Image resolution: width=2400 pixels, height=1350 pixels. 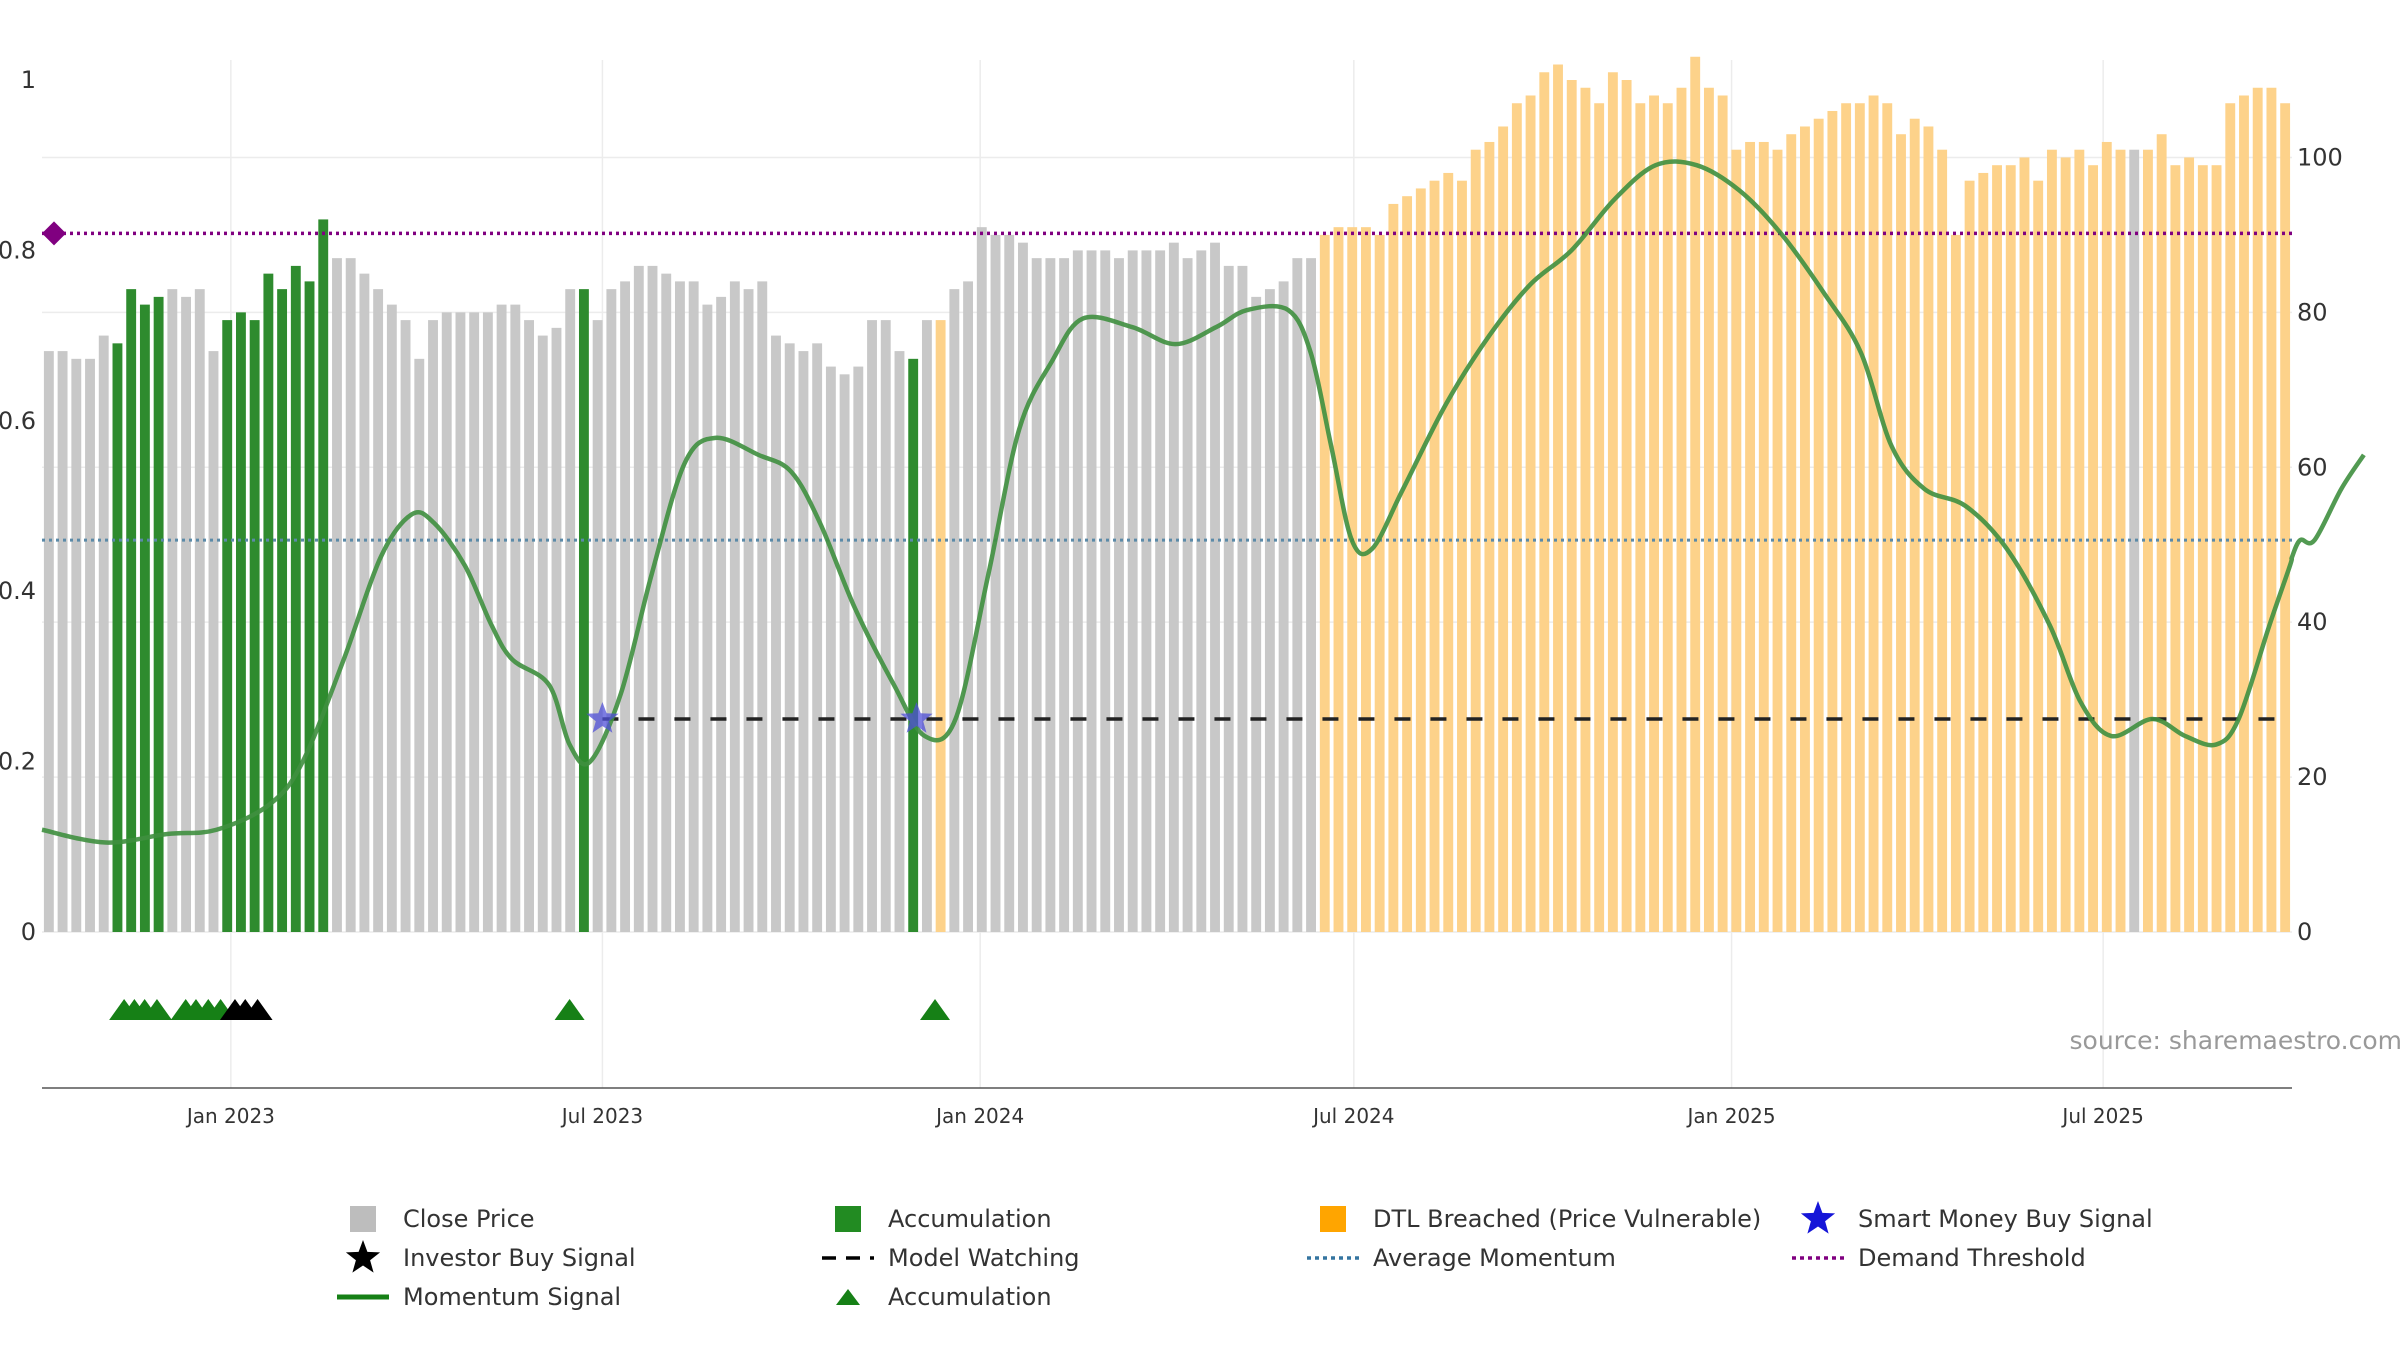 I want to click on smart-money-buy-signal, so click(x=916, y=717).